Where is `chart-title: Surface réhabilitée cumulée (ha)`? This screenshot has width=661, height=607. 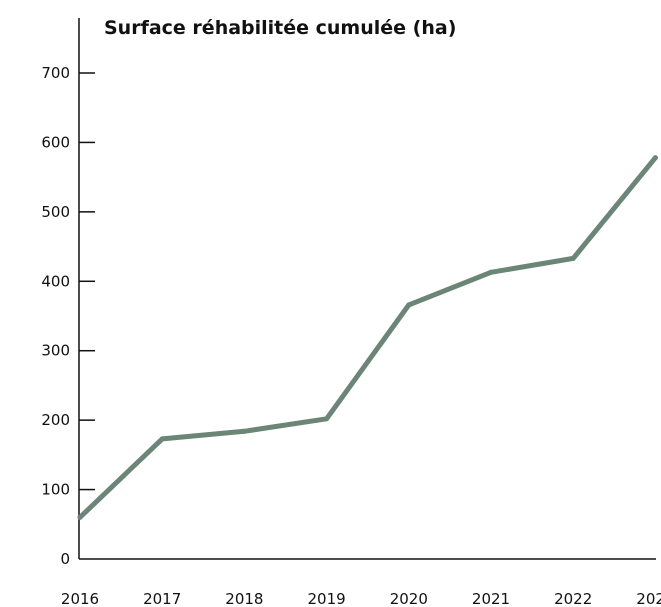 chart-title: Surface réhabilitée cumulée (ha) is located at coordinates (280, 28).